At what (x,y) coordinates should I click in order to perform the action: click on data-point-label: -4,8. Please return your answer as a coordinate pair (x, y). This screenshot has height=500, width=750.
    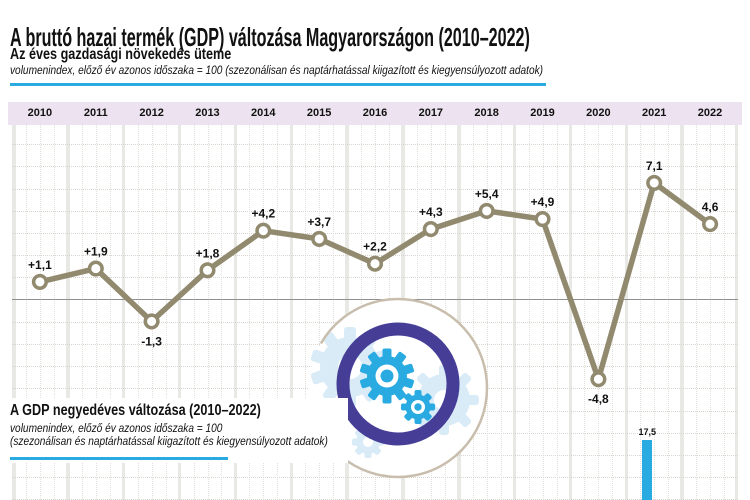
    Looking at the image, I should click on (598, 399).